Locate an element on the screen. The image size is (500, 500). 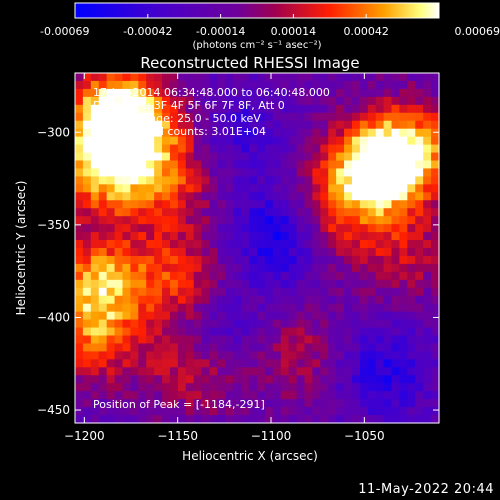
y-tick-label: −400 is located at coordinates (53, 317).